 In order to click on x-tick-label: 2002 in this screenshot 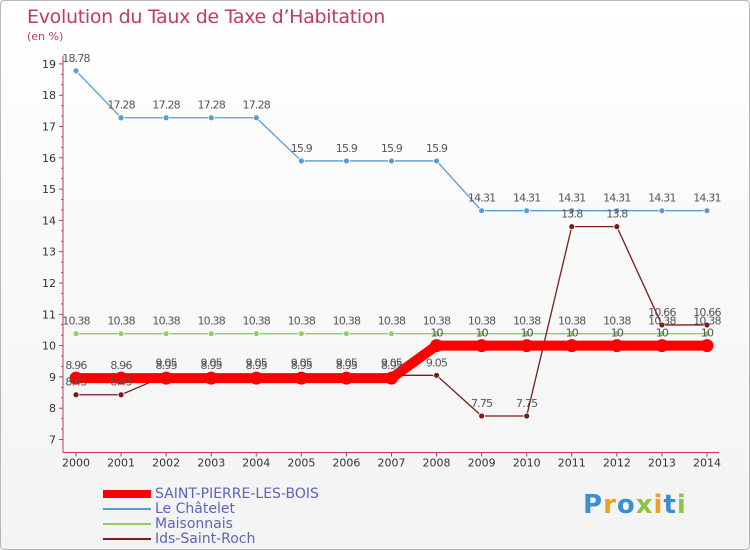, I will do `click(166, 463)`.